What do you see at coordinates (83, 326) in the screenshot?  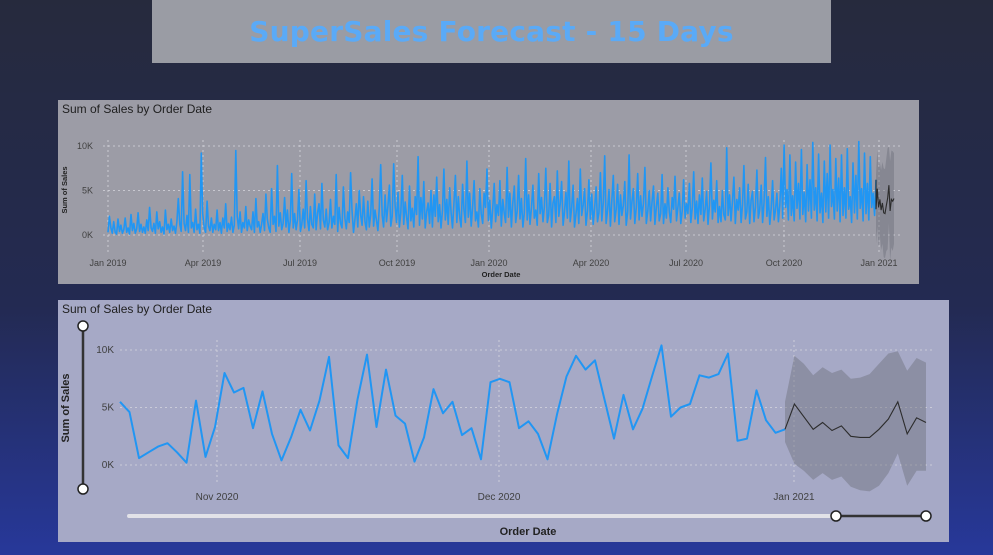 I see `y-range-slider-max-handle` at bounding box center [83, 326].